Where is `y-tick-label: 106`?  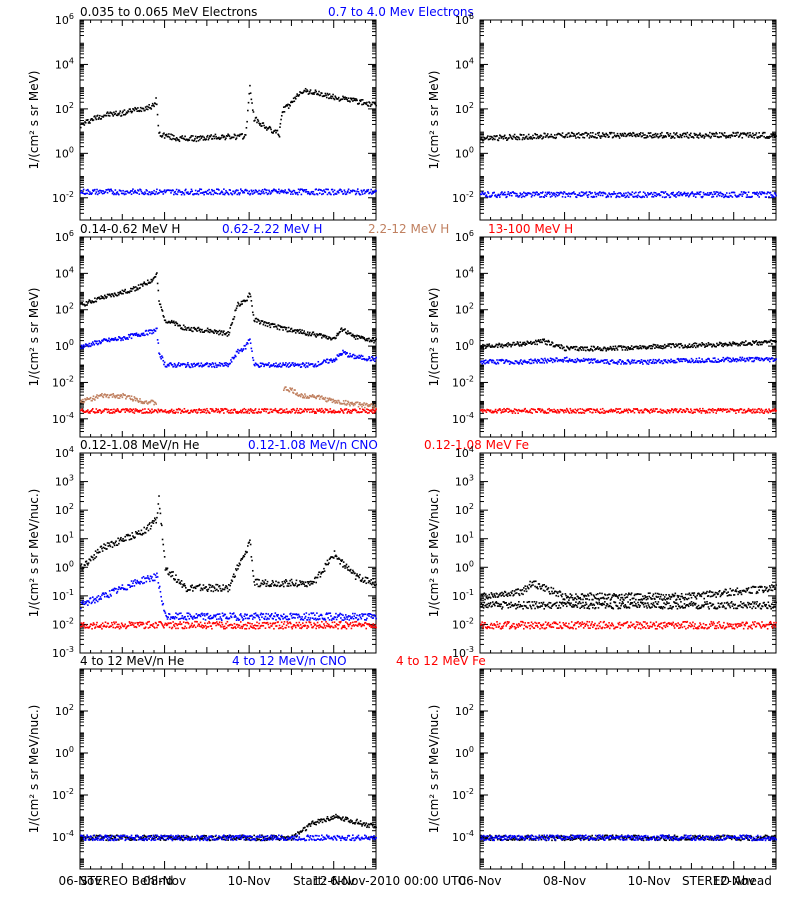
y-tick-label: 106 is located at coordinates (64, 236).